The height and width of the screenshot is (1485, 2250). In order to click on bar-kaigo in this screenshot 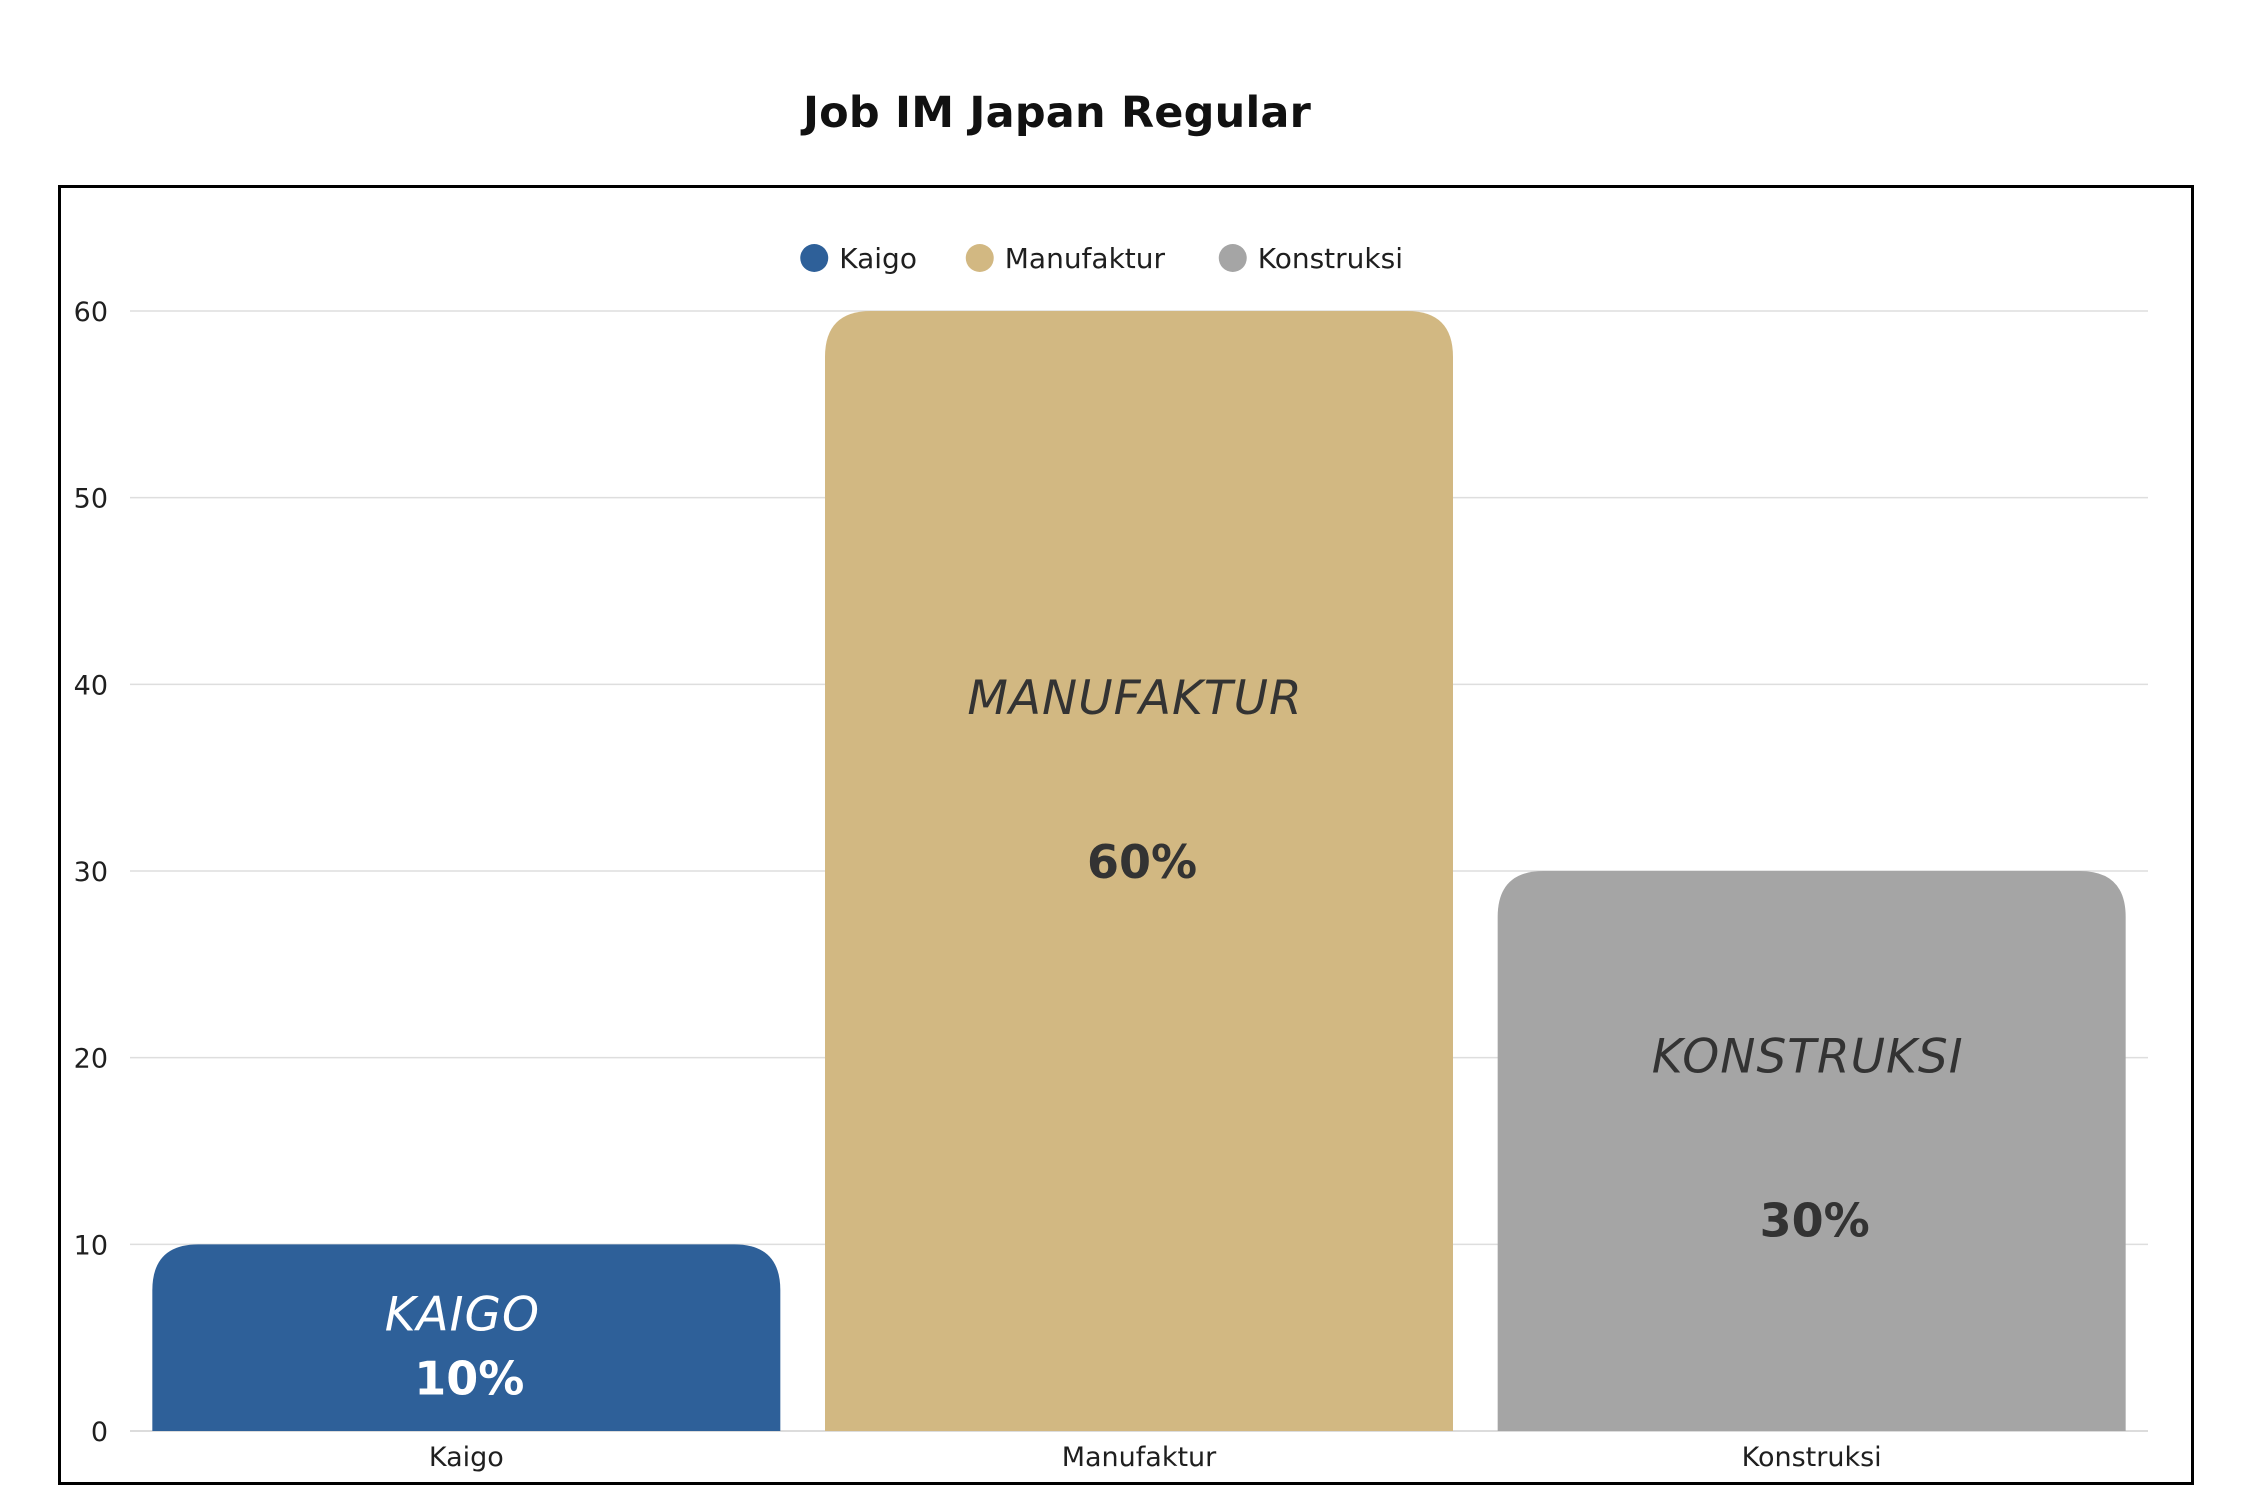, I will do `click(466, 1337)`.